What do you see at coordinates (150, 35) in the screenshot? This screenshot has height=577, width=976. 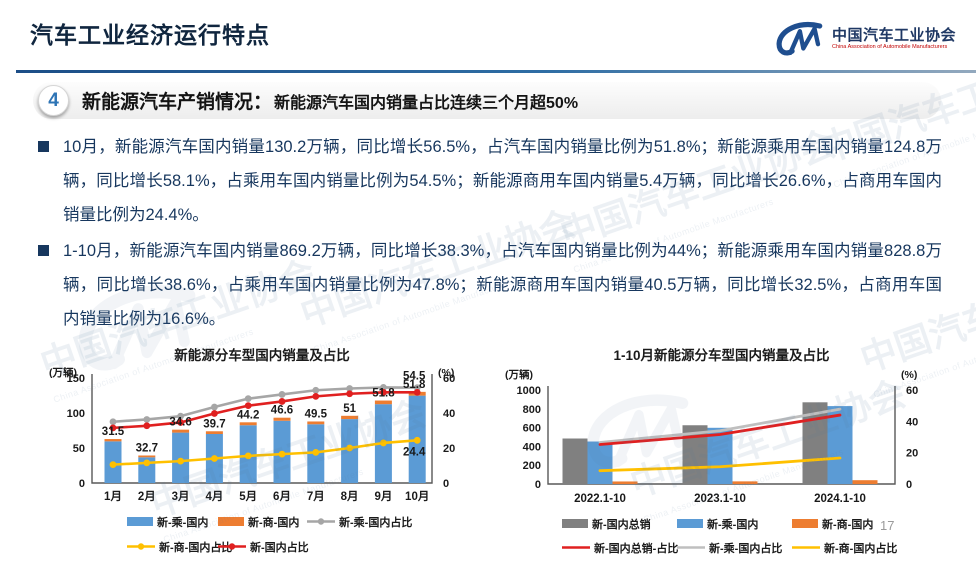 I see `page-title: 汽车工业经济运行特点` at bounding box center [150, 35].